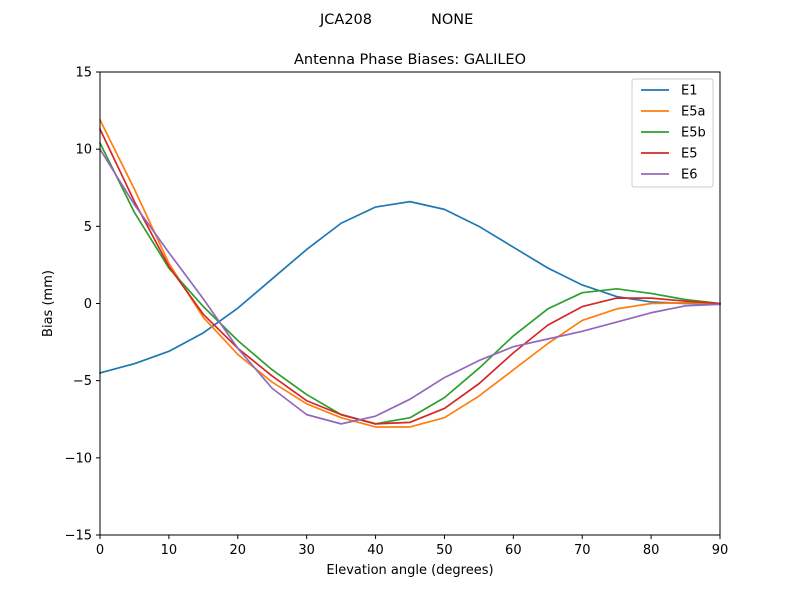 This screenshot has width=800, height=600. I want to click on y-tick-label: 10, so click(83, 150).